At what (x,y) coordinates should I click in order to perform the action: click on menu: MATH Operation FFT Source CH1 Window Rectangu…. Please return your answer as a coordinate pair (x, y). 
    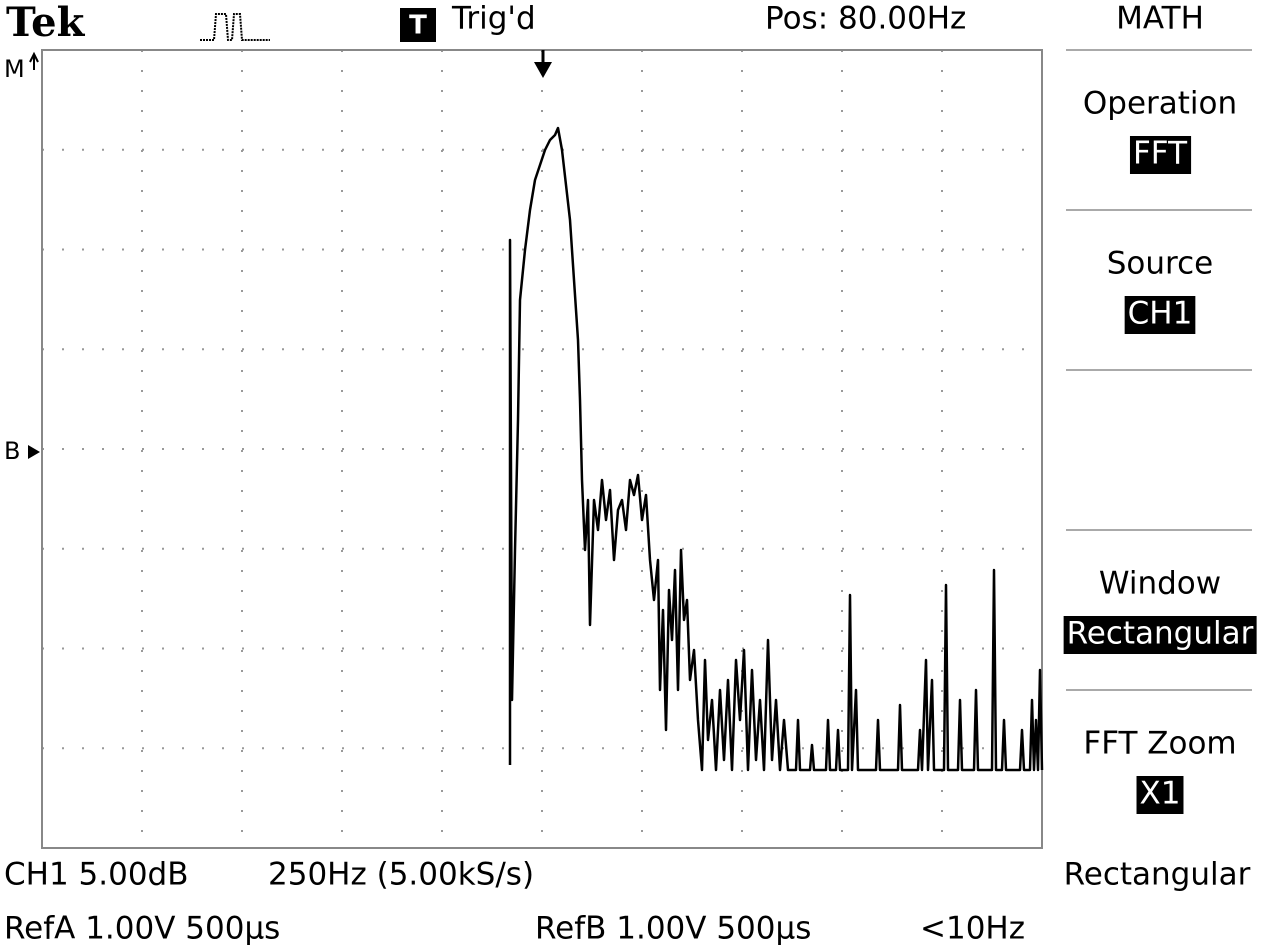
    Looking at the image, I should click on (1160, 447).